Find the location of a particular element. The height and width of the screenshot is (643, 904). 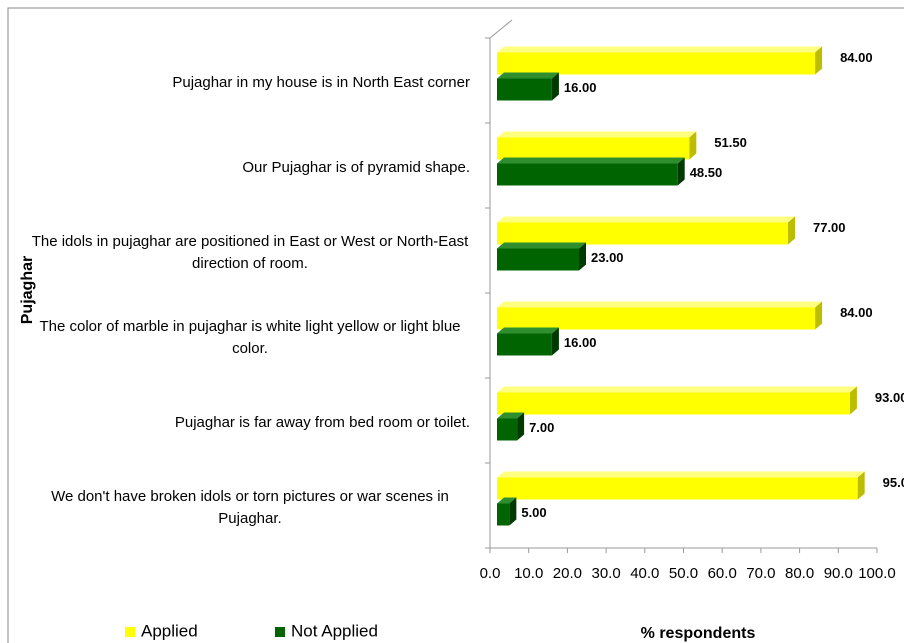

data-label: 5.00 is located at coordinates (533, 512).